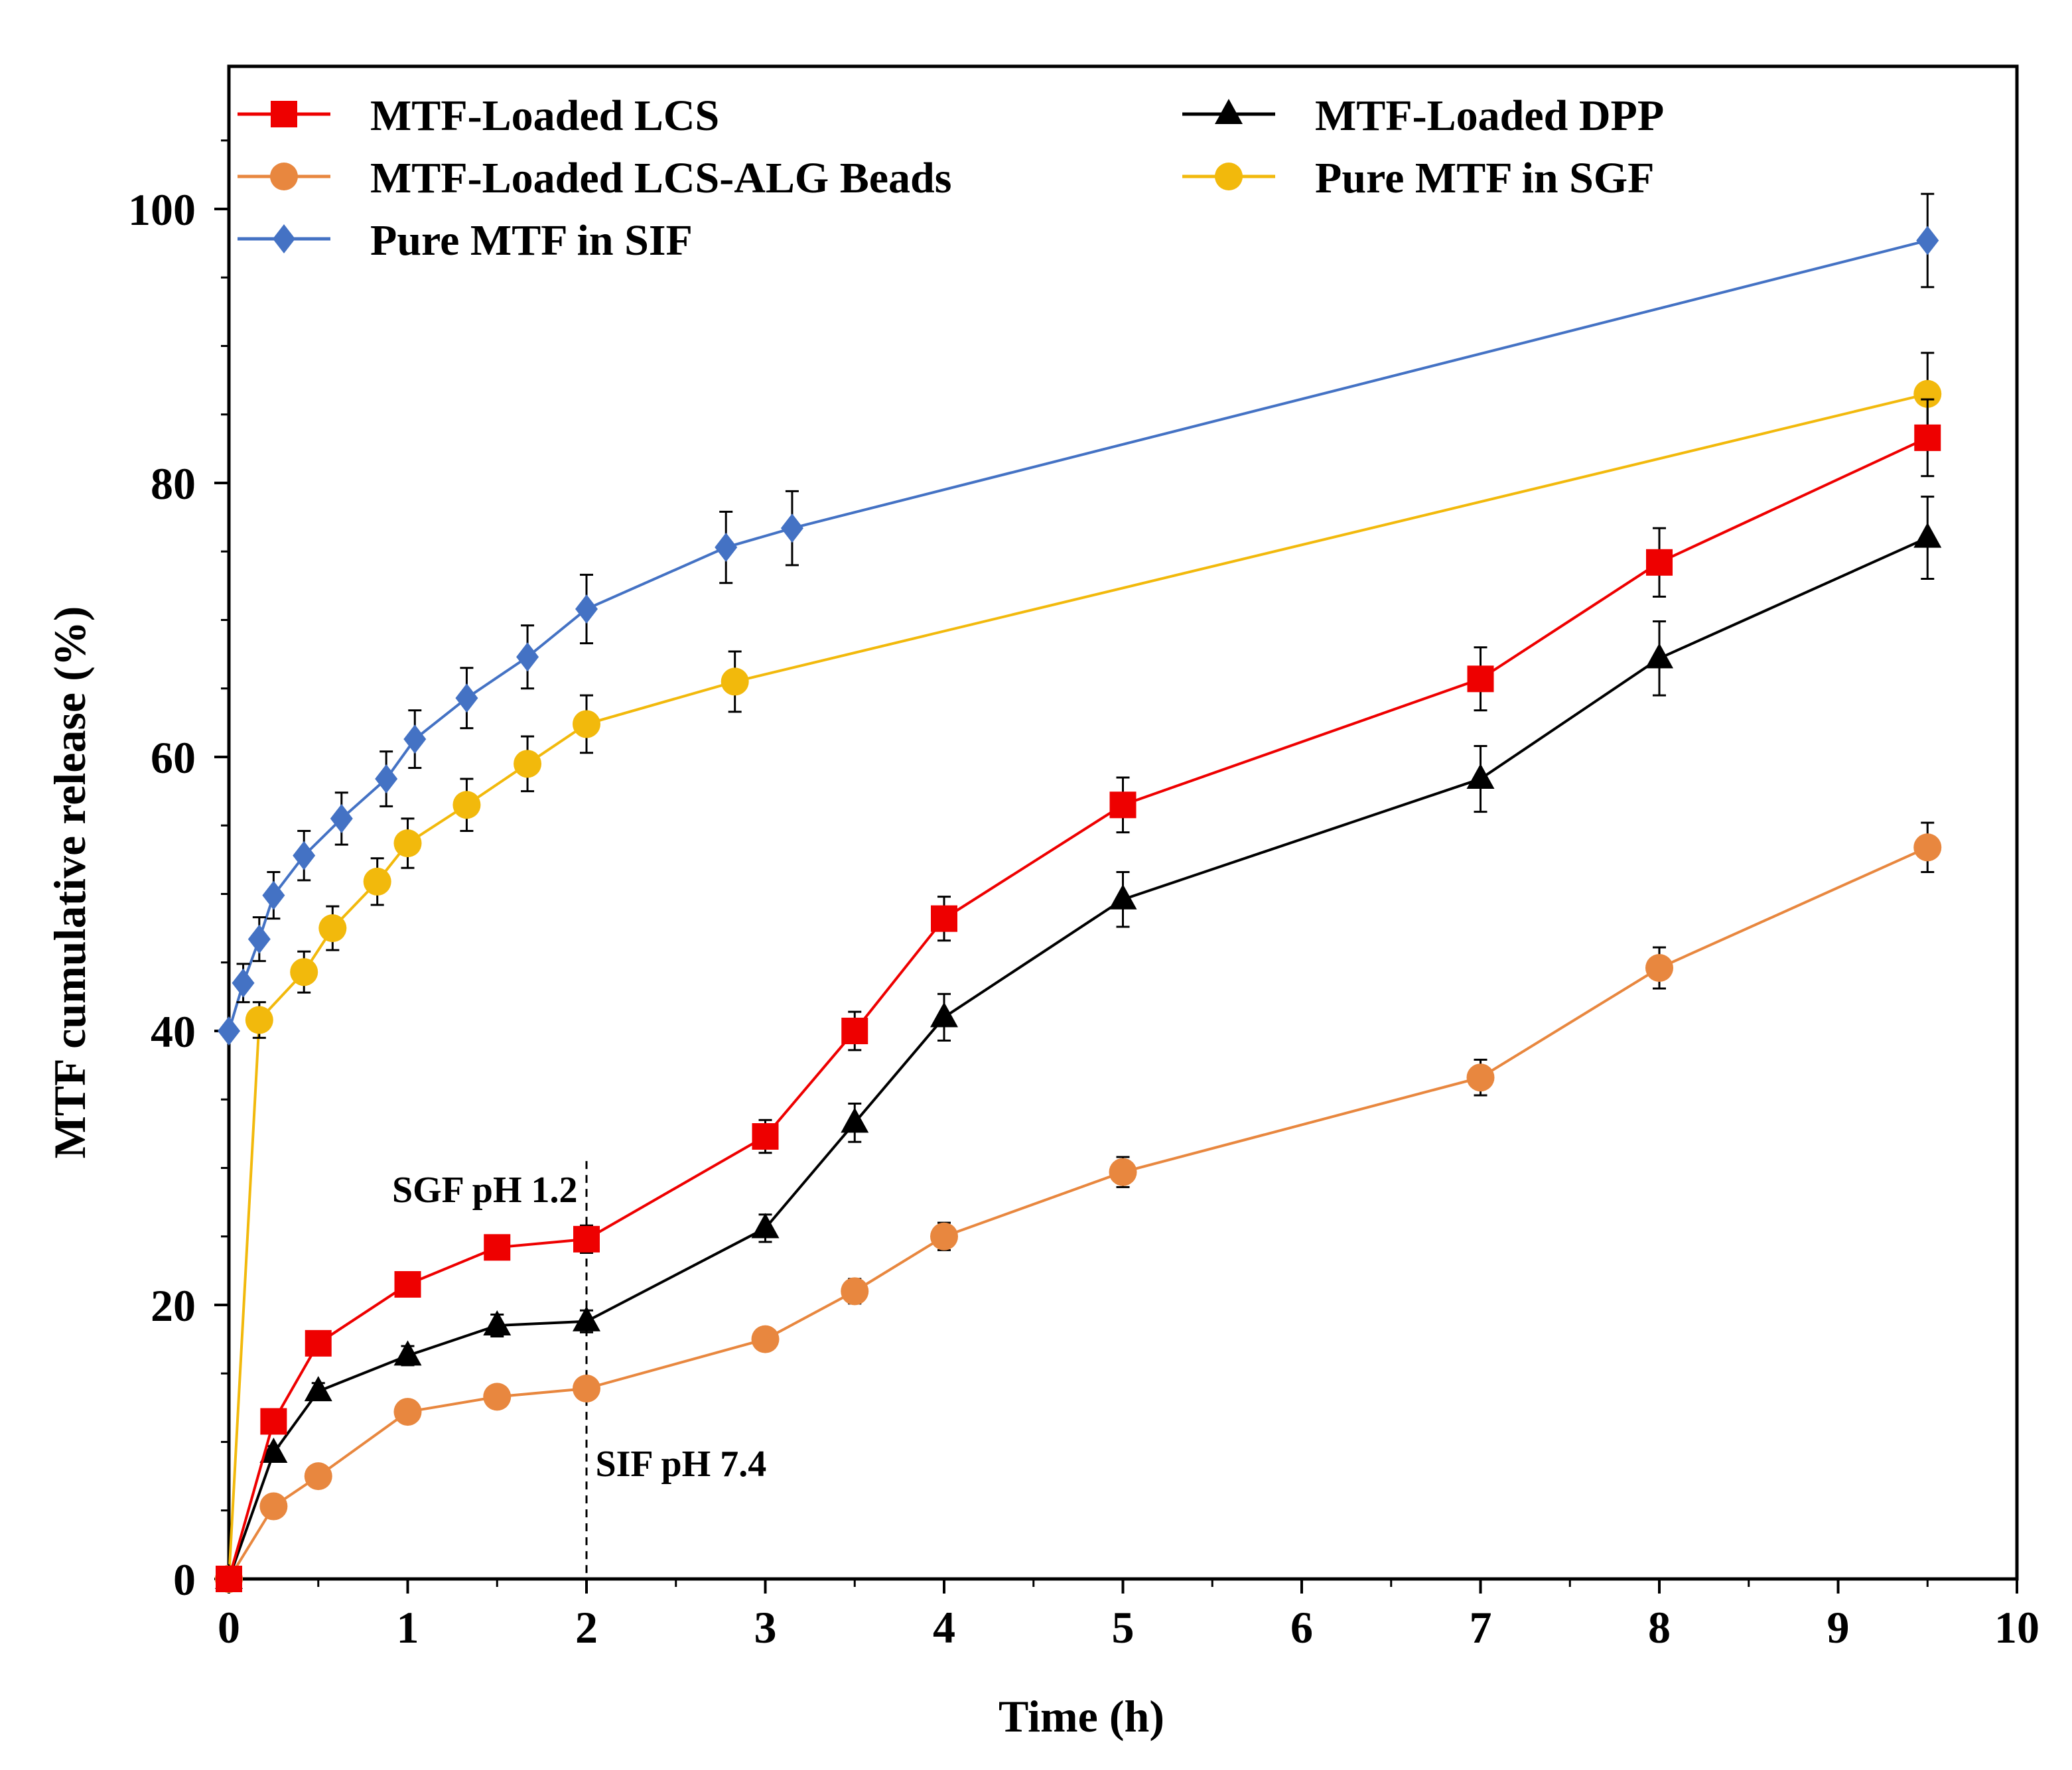 Image resolution: width=2072 pixels, height=1770 pixels. What do you see at coordinates (660, 178) in the screenshot?
I see `legend-label-mtf-loaded-lcs-alg-beads: MTF-Loaded LCS-ALG Beads` at bounding box center [660, 178].